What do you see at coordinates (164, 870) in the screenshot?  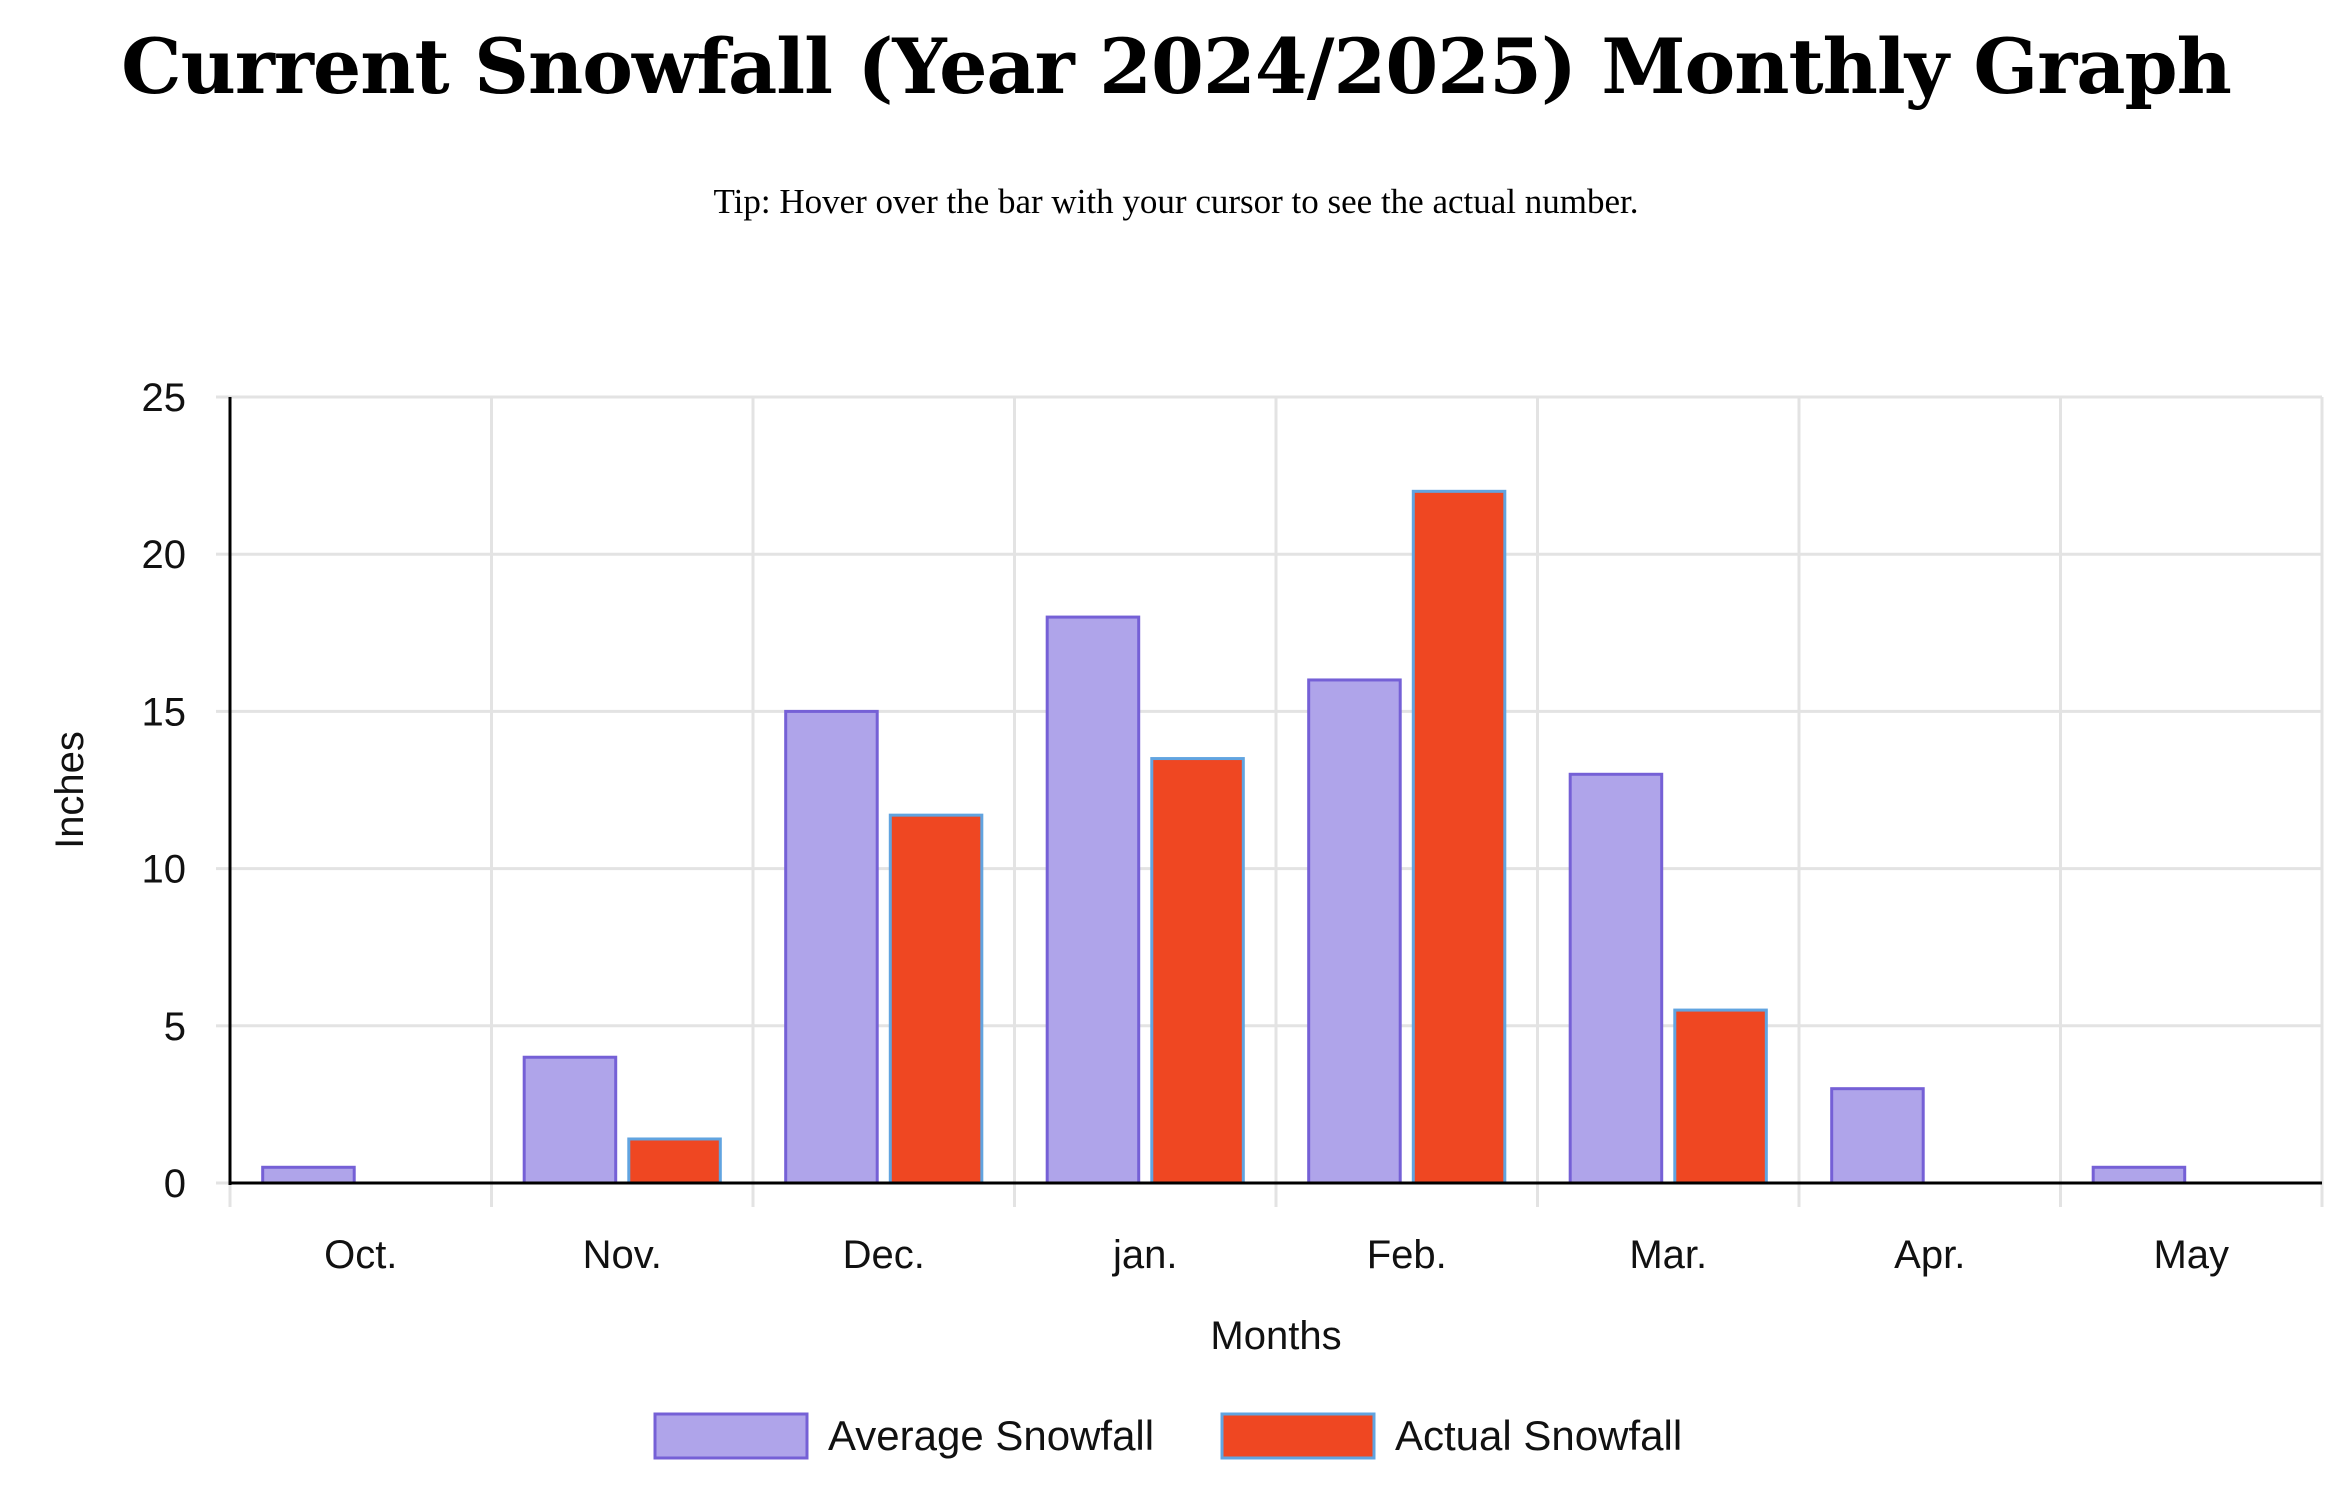 I see `y-tick-label: 10` at bounding box center [164, 870].